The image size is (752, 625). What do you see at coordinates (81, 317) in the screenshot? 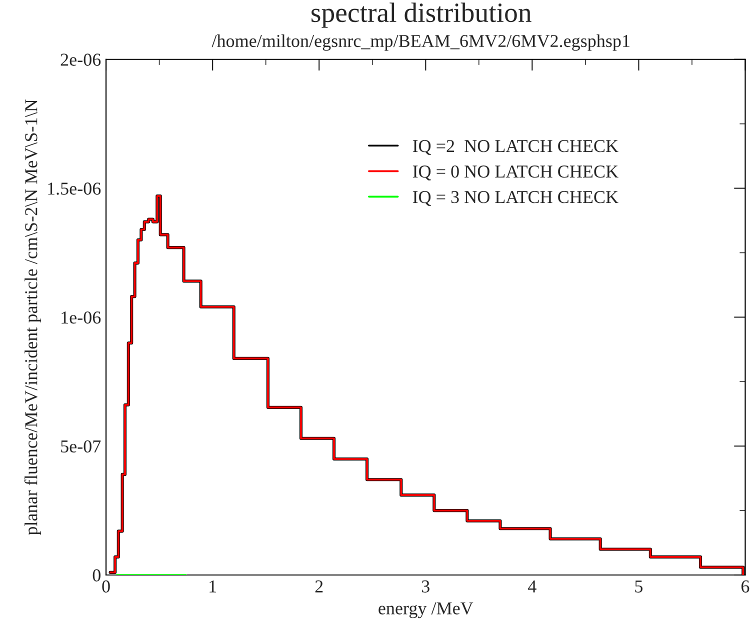
I see `y-tick-label: 1e-06` at bounding box center [81, 317].